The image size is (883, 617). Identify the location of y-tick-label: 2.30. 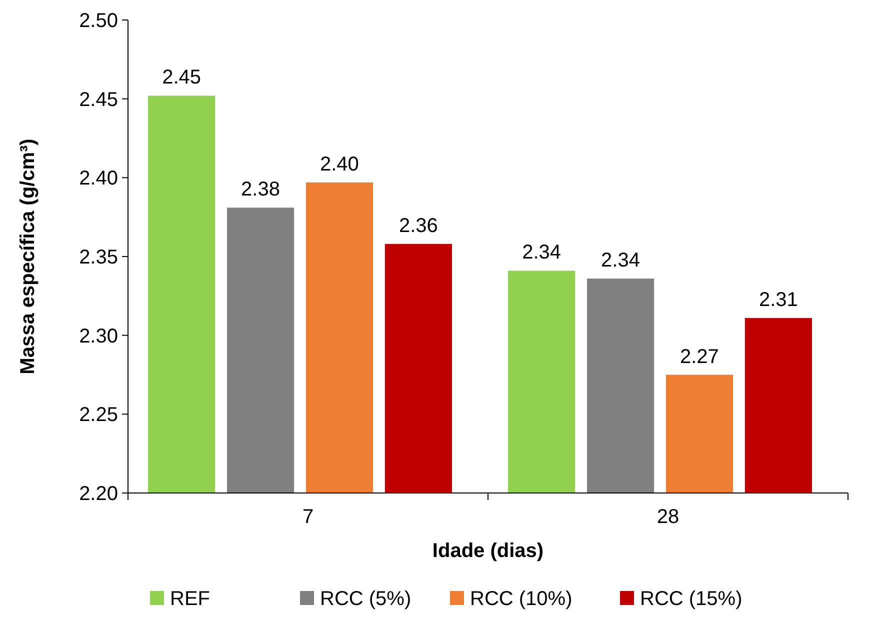
(98, 336).